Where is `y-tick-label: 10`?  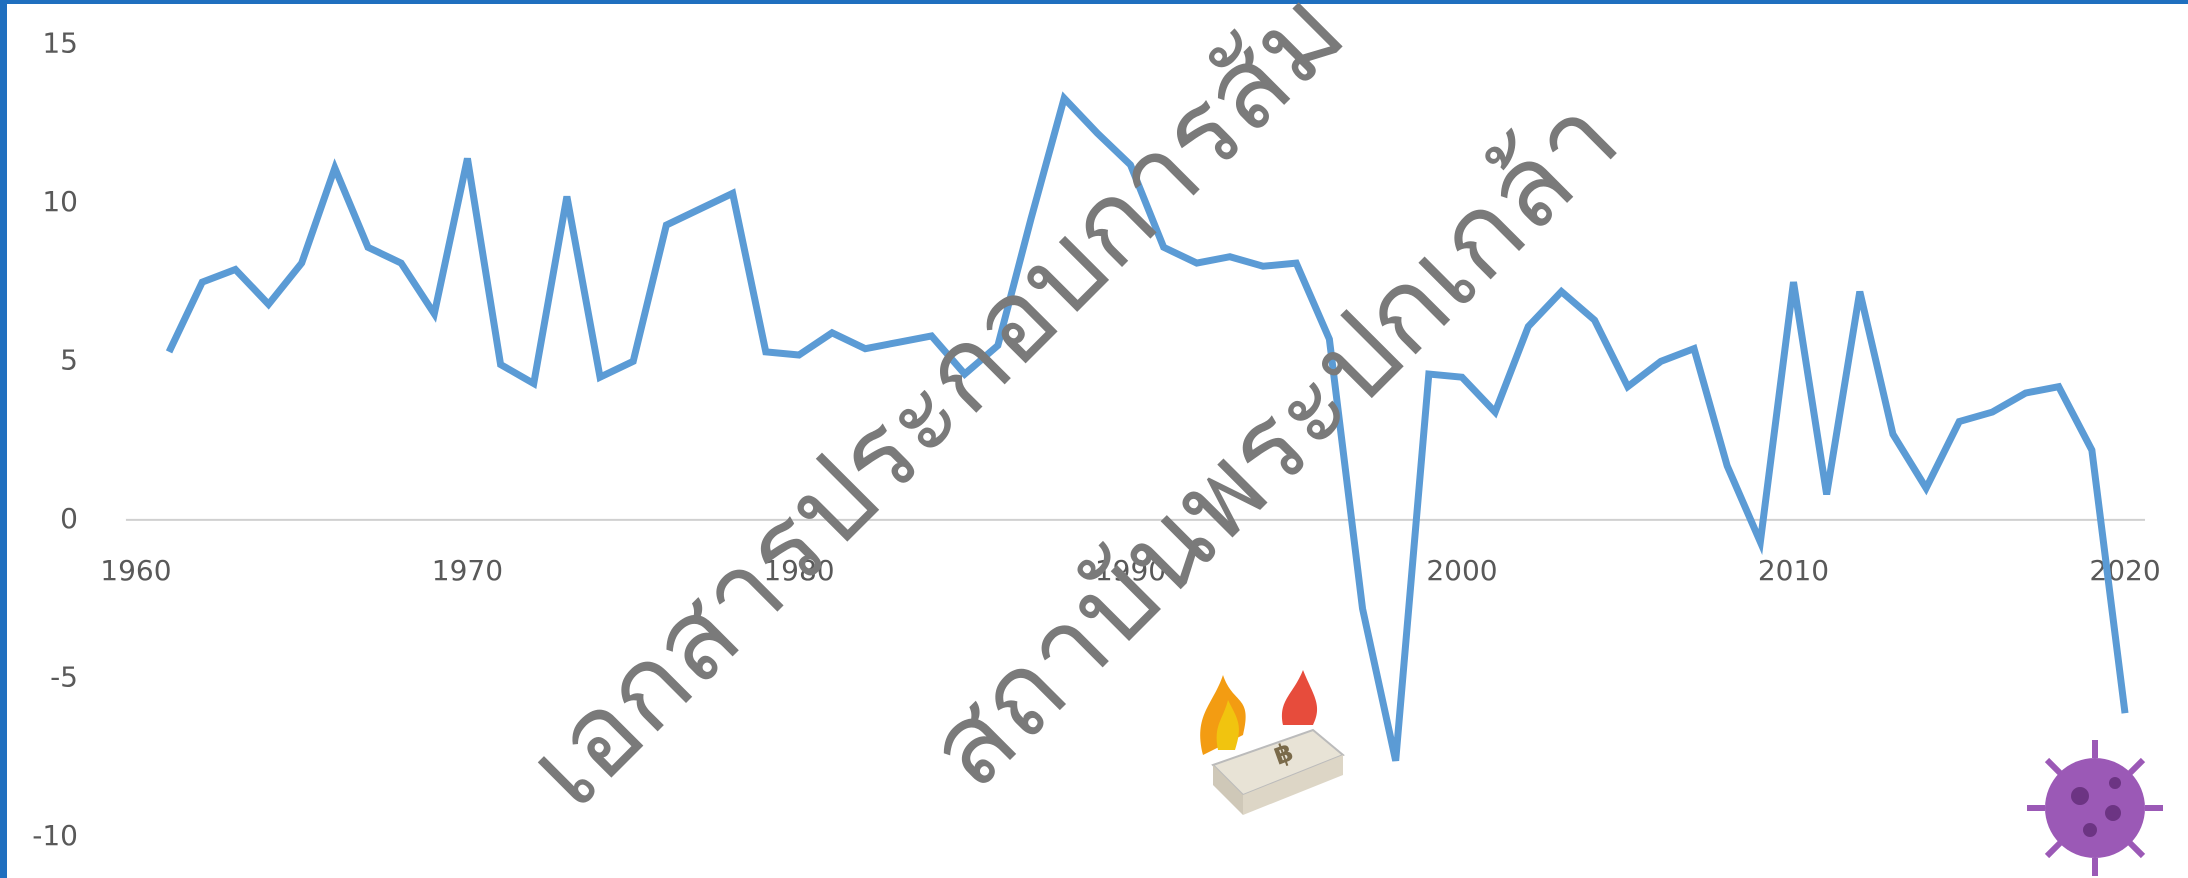 y-tick-label: 10 is located at coordinates (60, 201).